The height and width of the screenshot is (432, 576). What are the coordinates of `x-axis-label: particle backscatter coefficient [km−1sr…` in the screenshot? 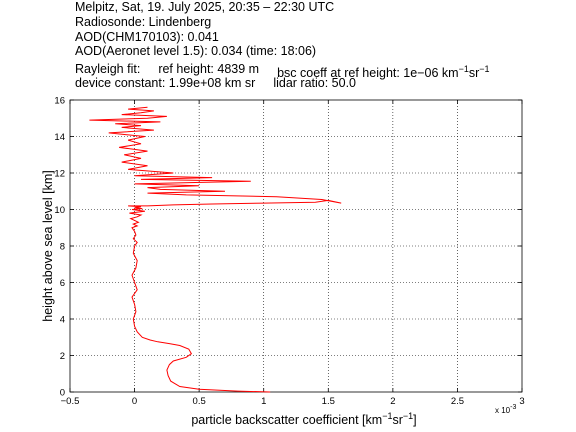 It's located at (303, 419).